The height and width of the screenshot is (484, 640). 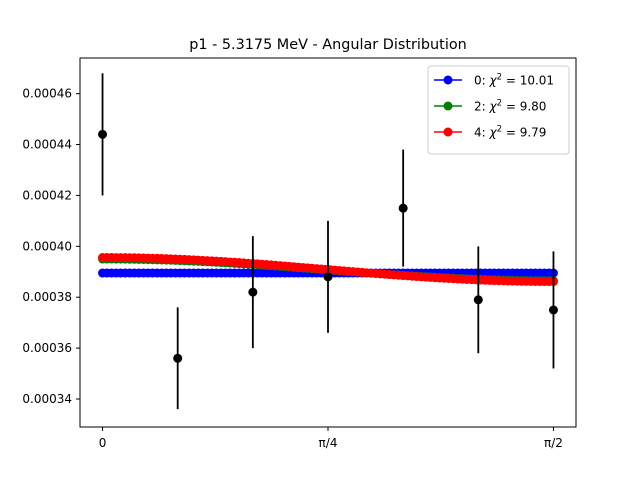 I want to click on legend-label: 4: χ2 = 9.79, so click(x=510, y=132).